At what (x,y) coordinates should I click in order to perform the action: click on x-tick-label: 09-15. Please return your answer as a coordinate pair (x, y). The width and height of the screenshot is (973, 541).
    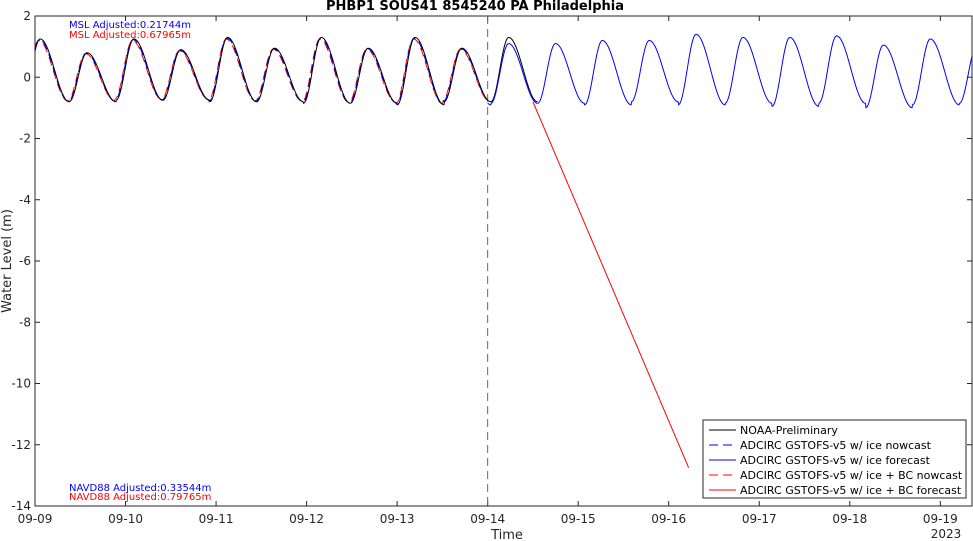
    Looking at the image, I should click on (578, 519).